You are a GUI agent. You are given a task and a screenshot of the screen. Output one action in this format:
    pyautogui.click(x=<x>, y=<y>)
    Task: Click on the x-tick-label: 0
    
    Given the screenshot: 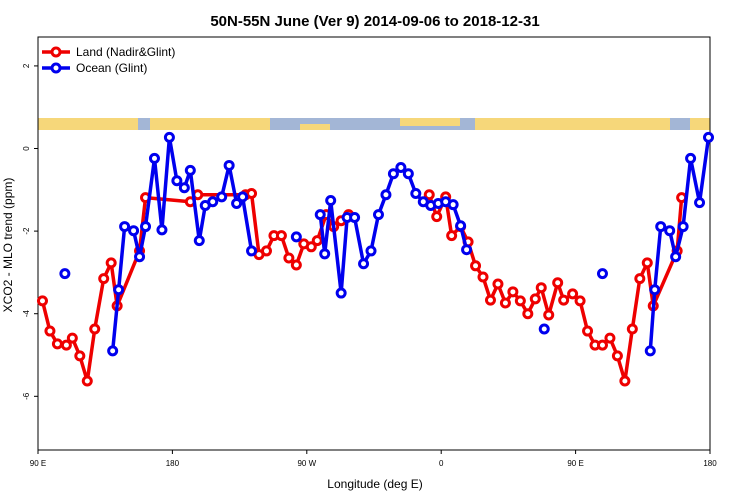 What is the action you would take?
    pyautogui.click(x=441, y=463)
    